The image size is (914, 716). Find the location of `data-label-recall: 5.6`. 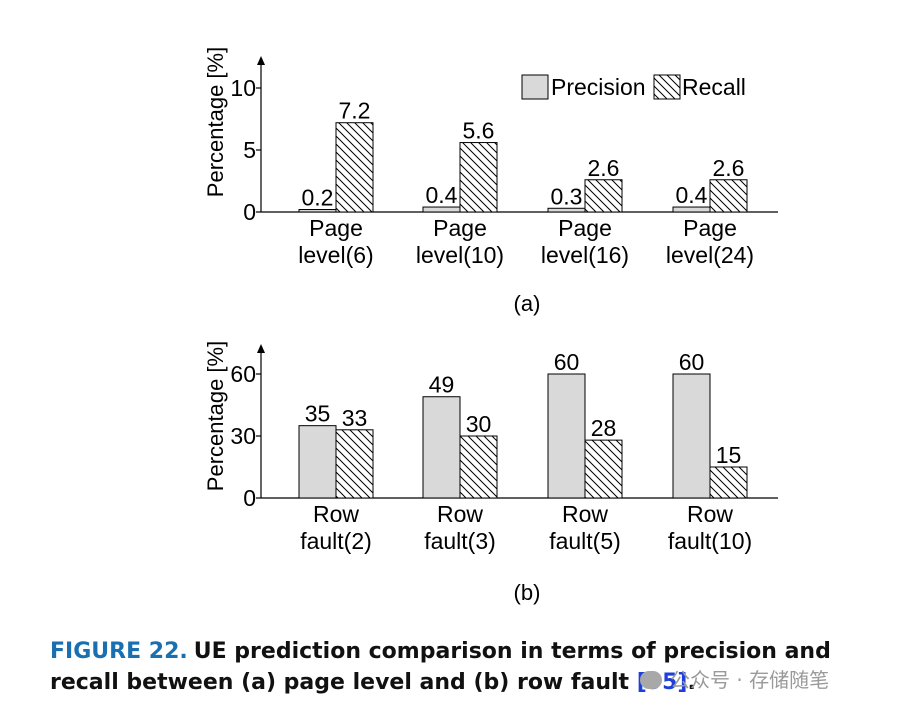

data-label-recall: 5.6 is located at coordinates (479, 131).